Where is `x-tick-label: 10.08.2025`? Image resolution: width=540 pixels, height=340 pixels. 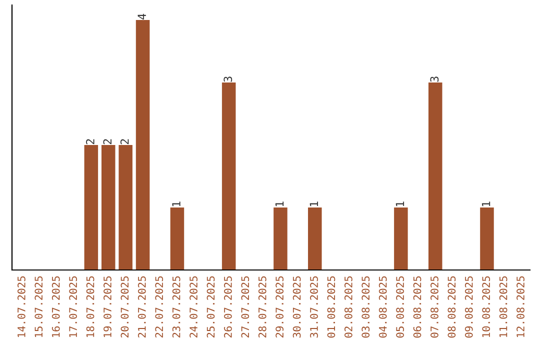 x-tick-label: 10.08.2025 is located at coordinates (486, 307).